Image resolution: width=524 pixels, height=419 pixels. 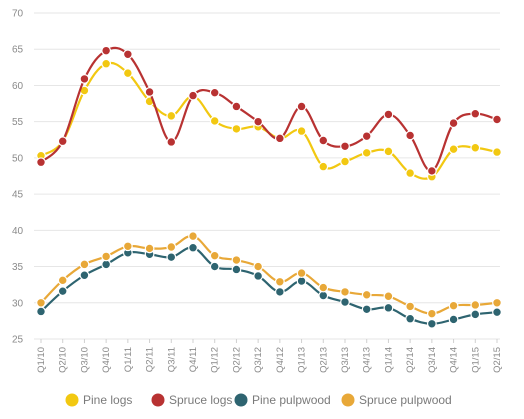 I want to click on y-tick-label: 60, so click(x=18, y=86).